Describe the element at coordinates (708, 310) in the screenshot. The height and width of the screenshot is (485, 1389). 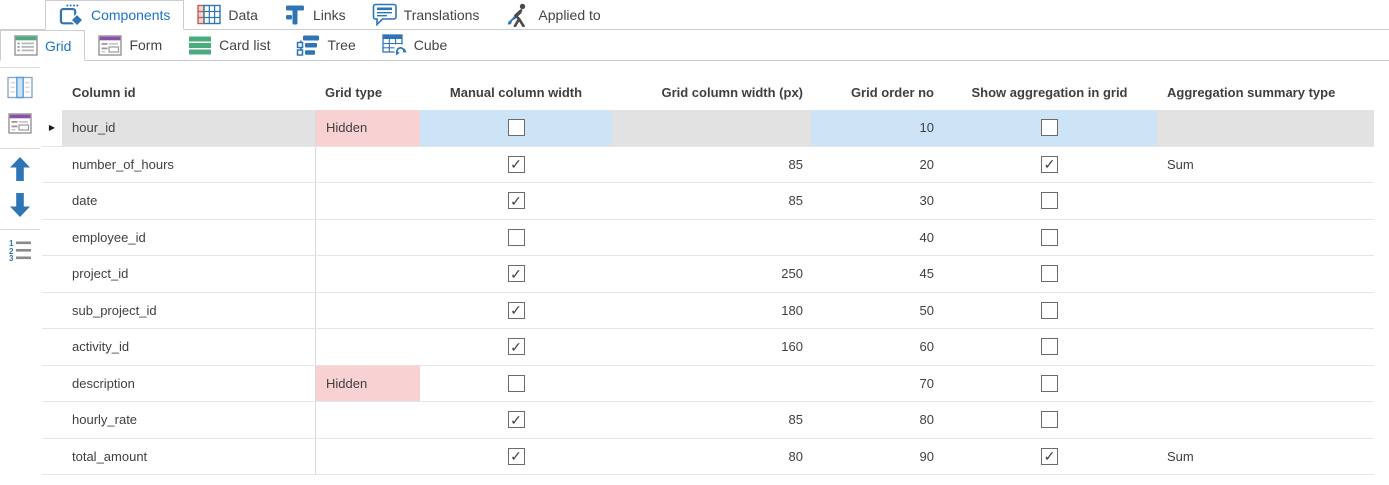
I see `table-row: sub_project_id 180 50` at that location.